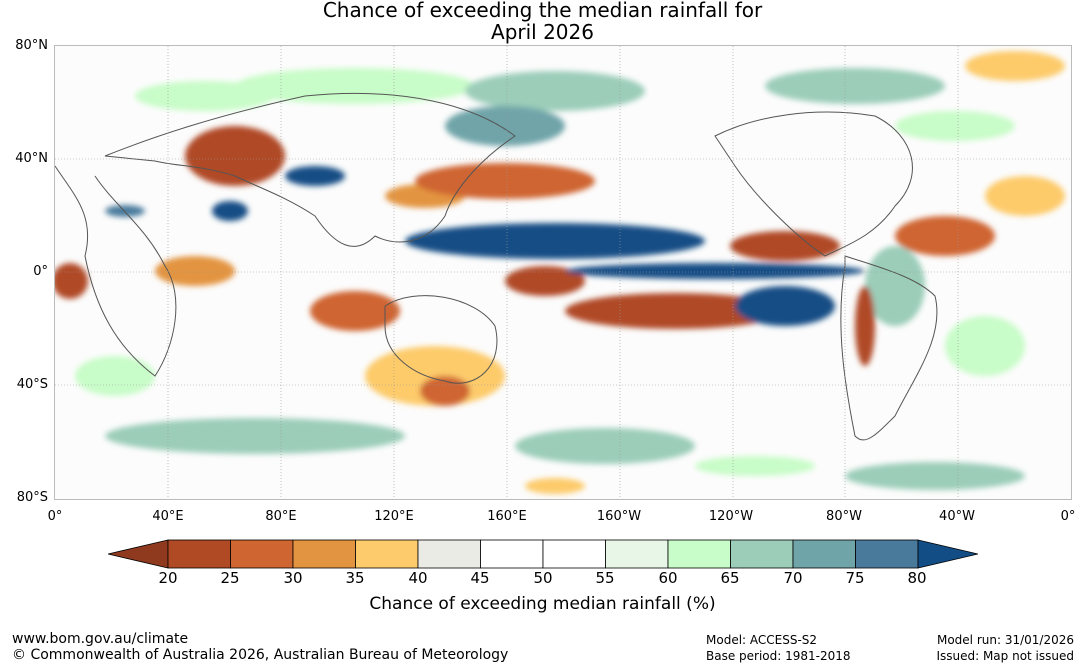 Image resolution: width=1085 pixels, height=667 pixels. What do you see at coordinates (230, 578) in the screenshot?
I see `colorbar-tick-25: 25` at bounding box center [230, 578].